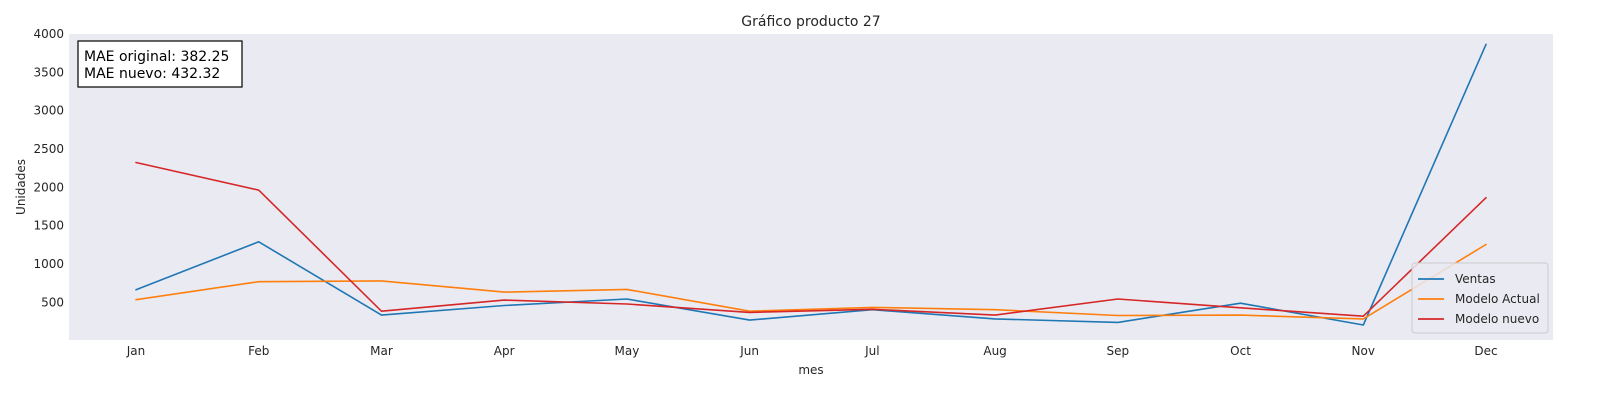 The image size is (1600, 400). Describe the element at coordinates (1240, 351) in the screenshot. I see `x-tick-label: Oct` at that location.